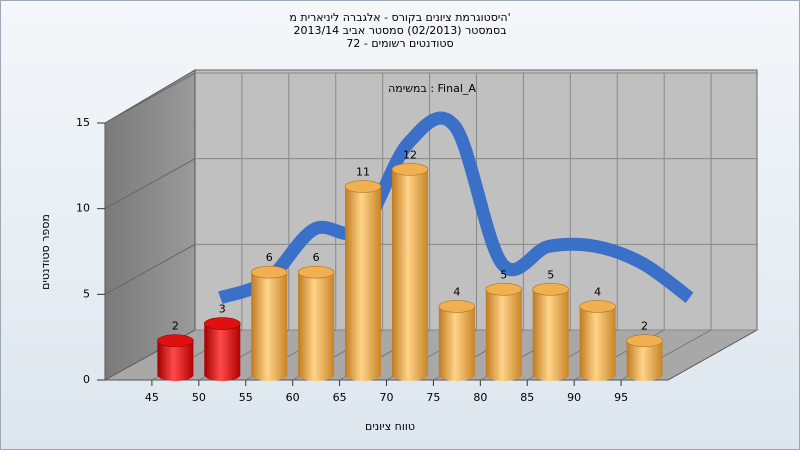 This screenshot has width=800, height=450. What do you see at coordinates (222, 309) in the screenshot?
I see `value-label: 3` at bounding box center [222, 309].